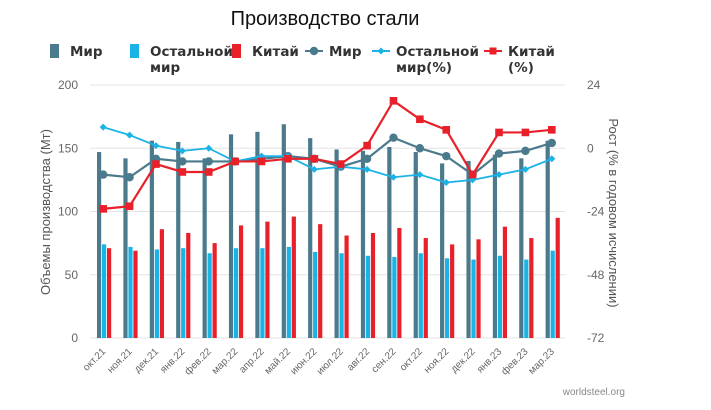 This screenshot has height=410, width=711. What do you see at coordinates (596, 338) in the screenshot?
I see `y2-tick-label: -72` at bounding box center [596, 338].